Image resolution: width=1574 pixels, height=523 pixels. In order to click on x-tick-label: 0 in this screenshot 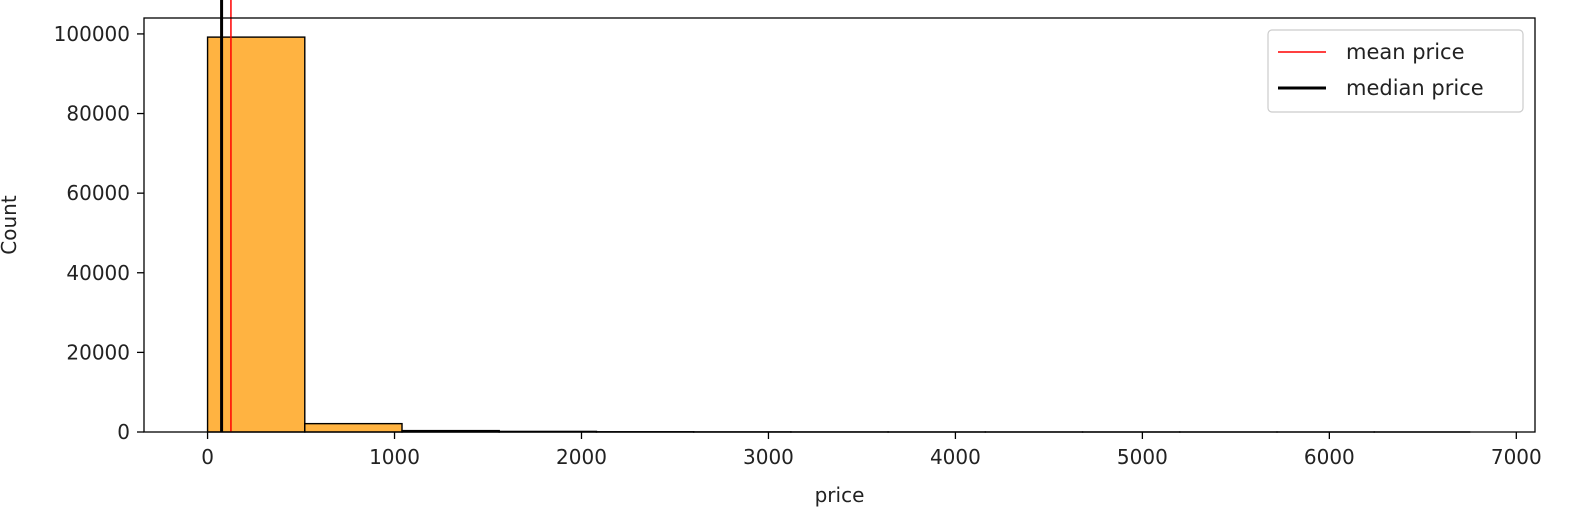, I will do `click(207, 457)`.